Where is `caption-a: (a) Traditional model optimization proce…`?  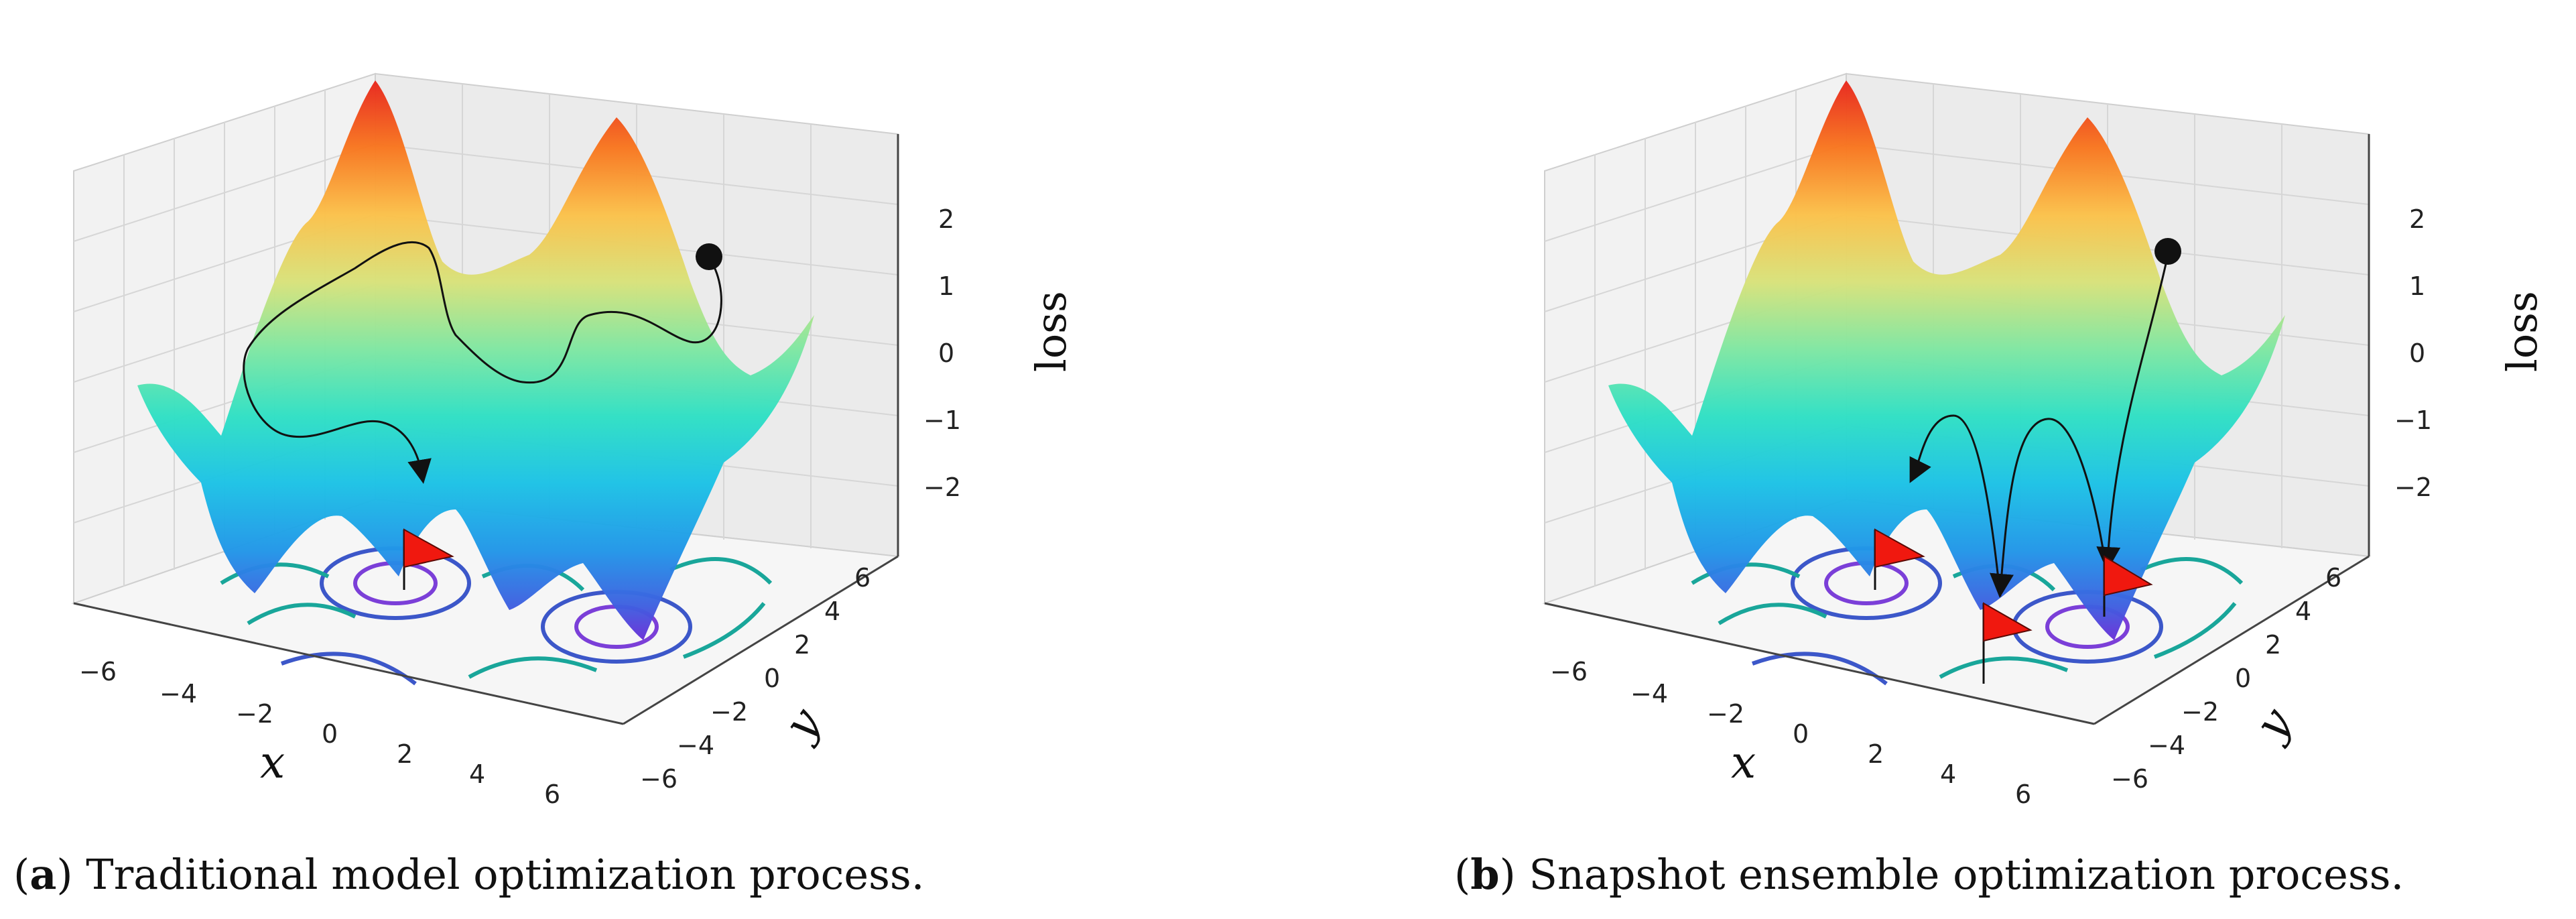 caption-a: (a) Traditional model optimization proce… is located at coordinates (469, 874).